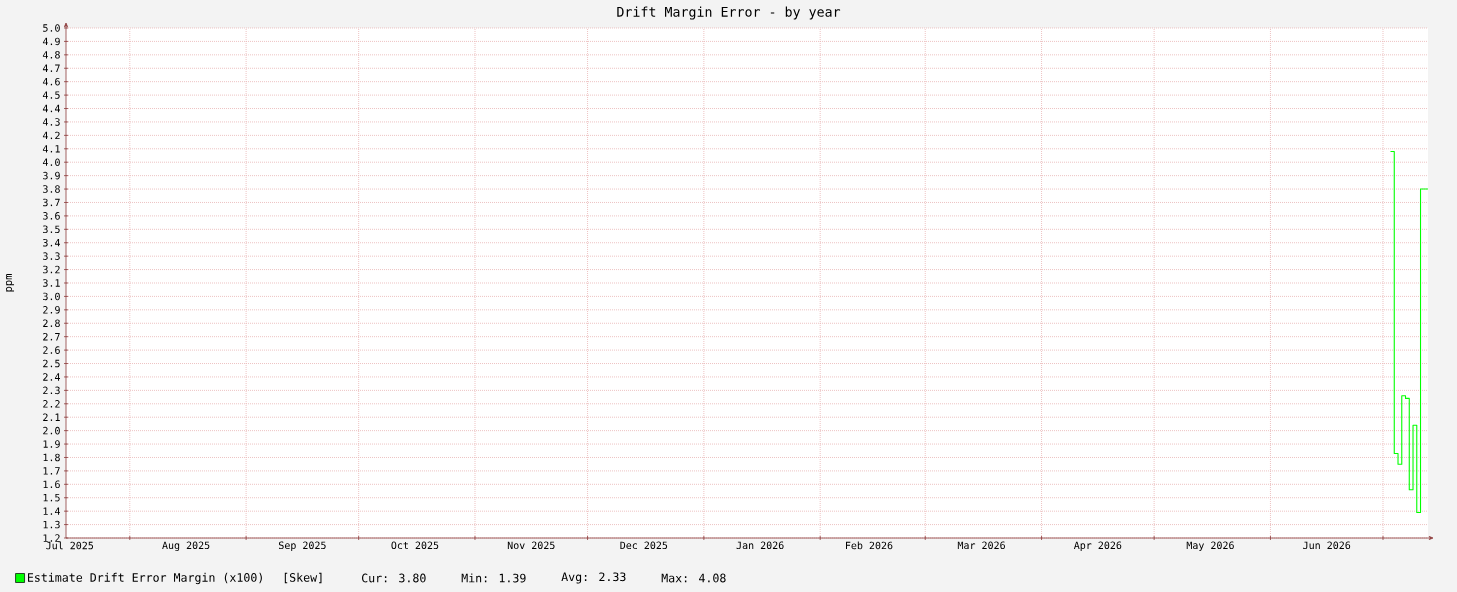 The height and width of the screenshot is (592, 1457). What do you see at coordinates (51, 28) in the screenshot?
I see `y-tick-label: 5.0` at bounding box center [51, 28].